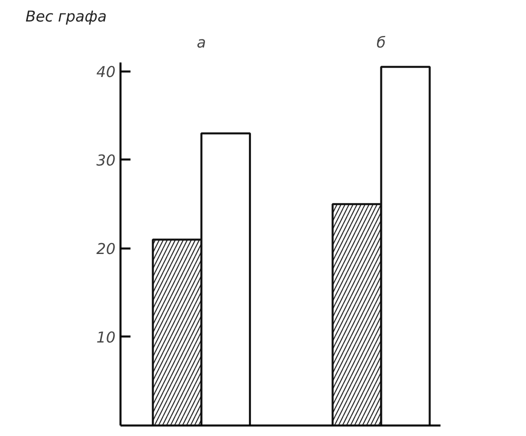 This screenshot has height=436, width=526. What do you see at coordinates (106, 249) in the screenshot?
I see `y-tick-label: 20` at bounding box center [106, 249].